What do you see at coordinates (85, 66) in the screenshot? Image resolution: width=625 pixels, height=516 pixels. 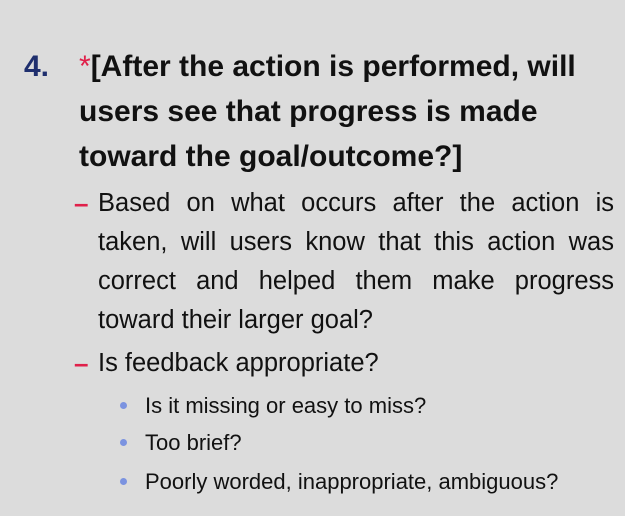 I see `required-asterisk: *` at bounding box center [85, 66].